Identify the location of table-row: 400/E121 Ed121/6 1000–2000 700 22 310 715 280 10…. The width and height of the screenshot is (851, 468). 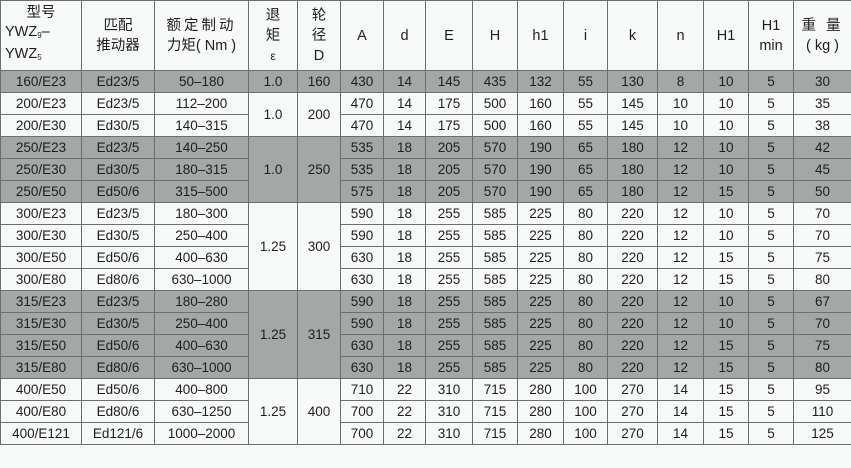
(425, 433).